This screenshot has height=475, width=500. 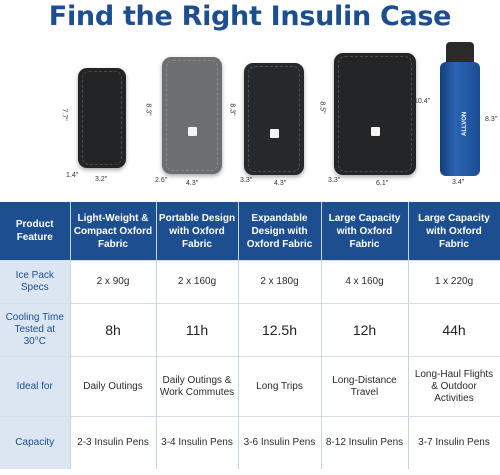 What do you see at coordinates (454, 386) in the screenshot?
I see `table-cell: Long-Haul Flights & Outdoor Activities` at bounding box center [454, 386].